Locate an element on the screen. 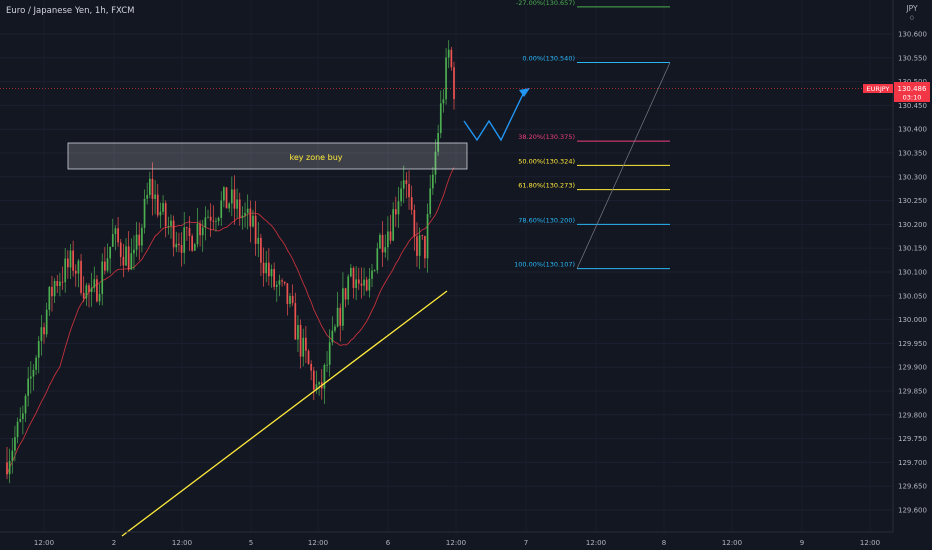  symbol-badge-text: EURJPY is located at coordinates (877, 89).